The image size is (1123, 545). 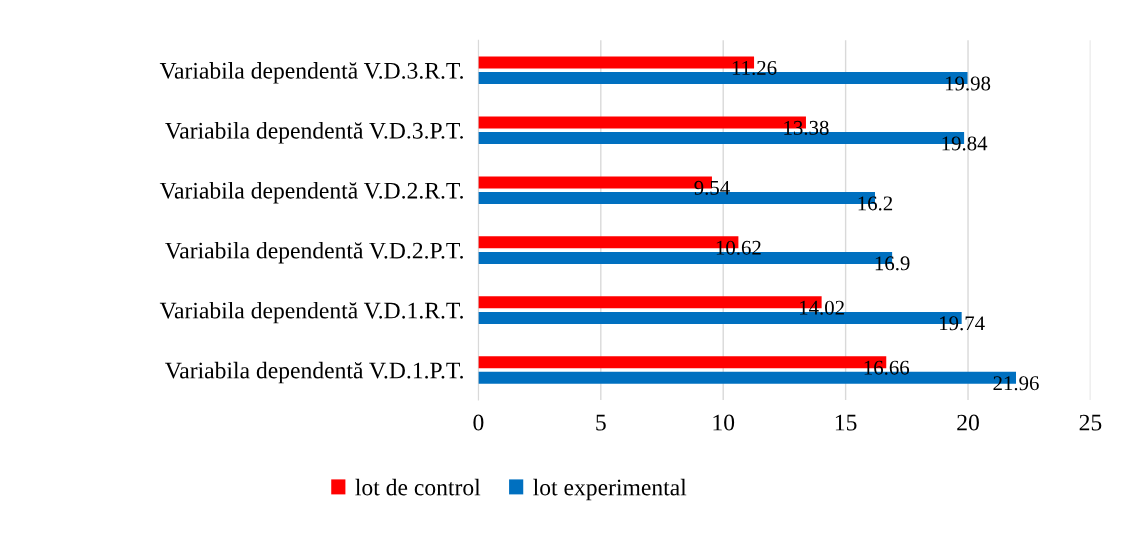 What do you see at coordinates (418, 487) in the screenshot?
I see `legend-label: lot de control` at bounding box center [418, 487].